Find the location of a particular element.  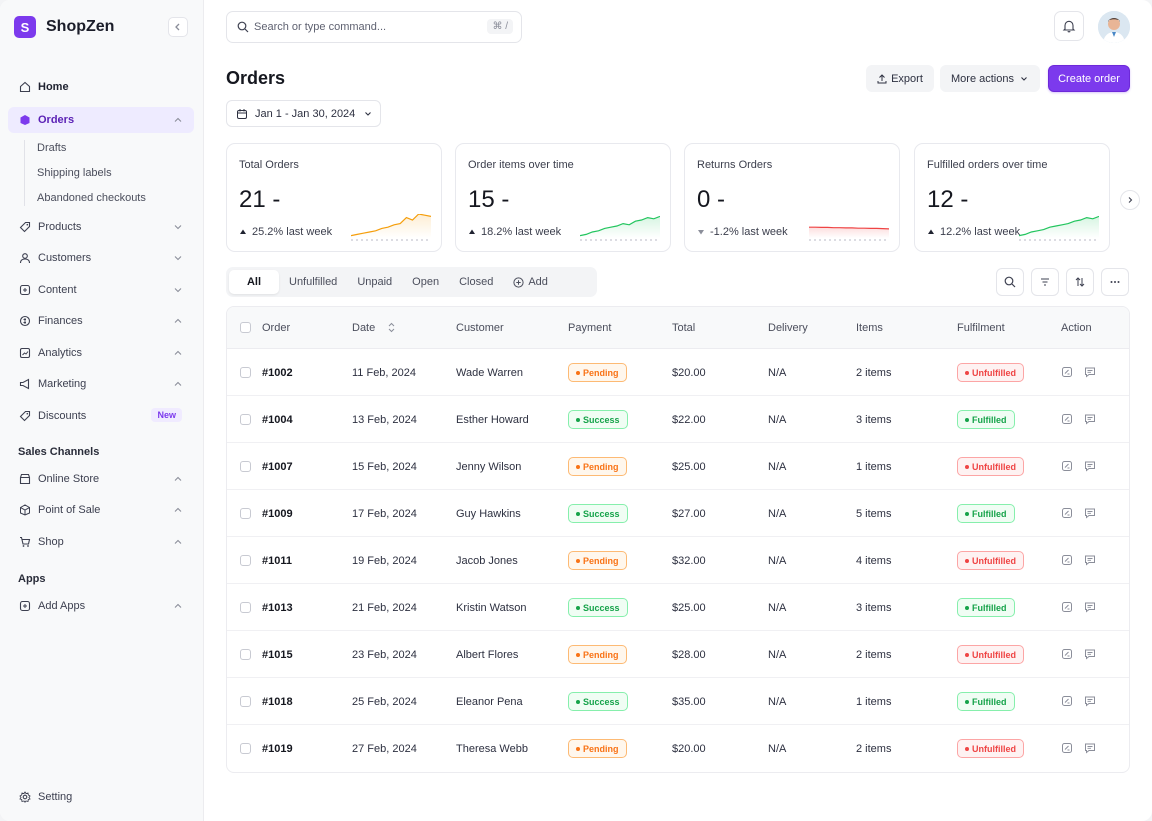

sidebar-subitem-abandoned-checkouts: Abandoned checkouts is located at coordinates (91, 198).